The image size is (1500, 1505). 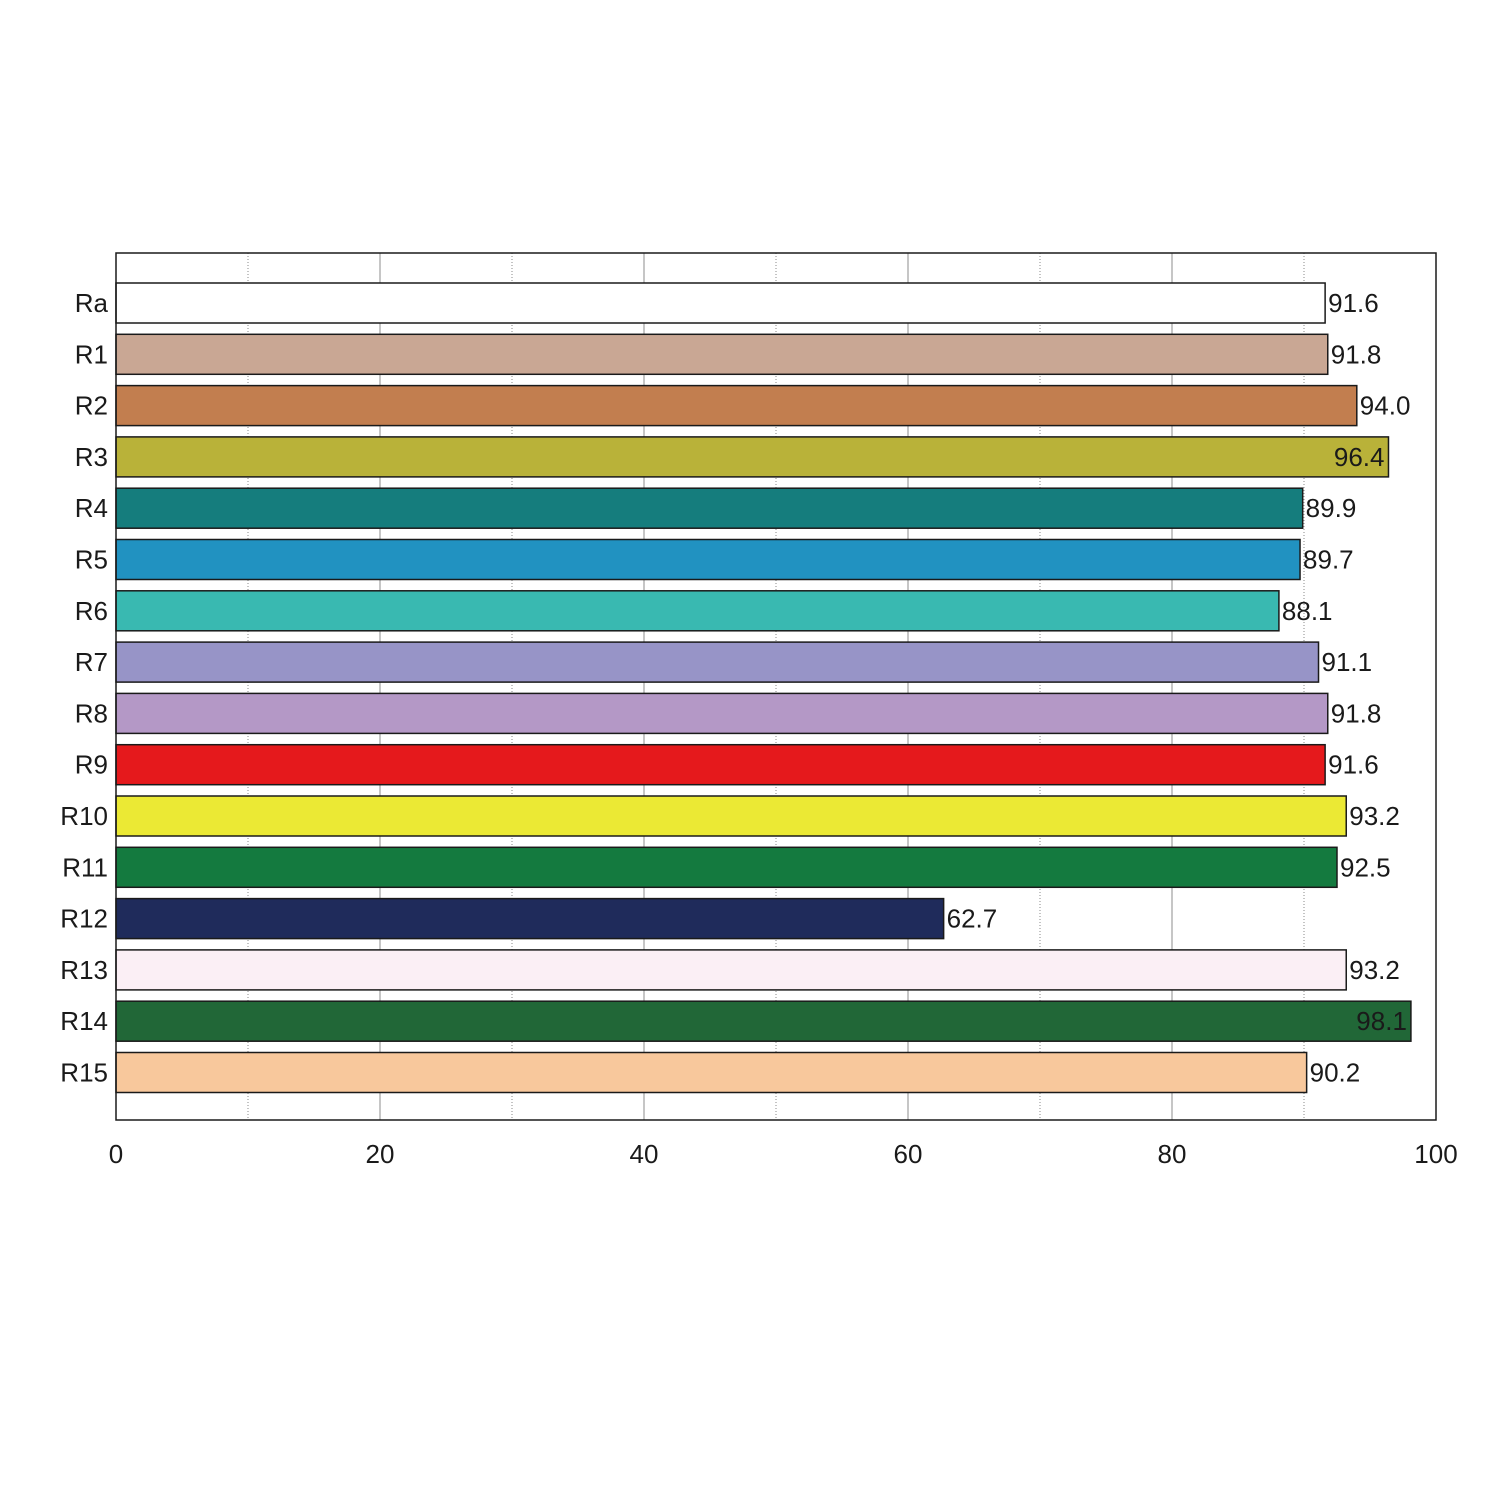 I want to click on bar-r4, so click(x=709, y=508).